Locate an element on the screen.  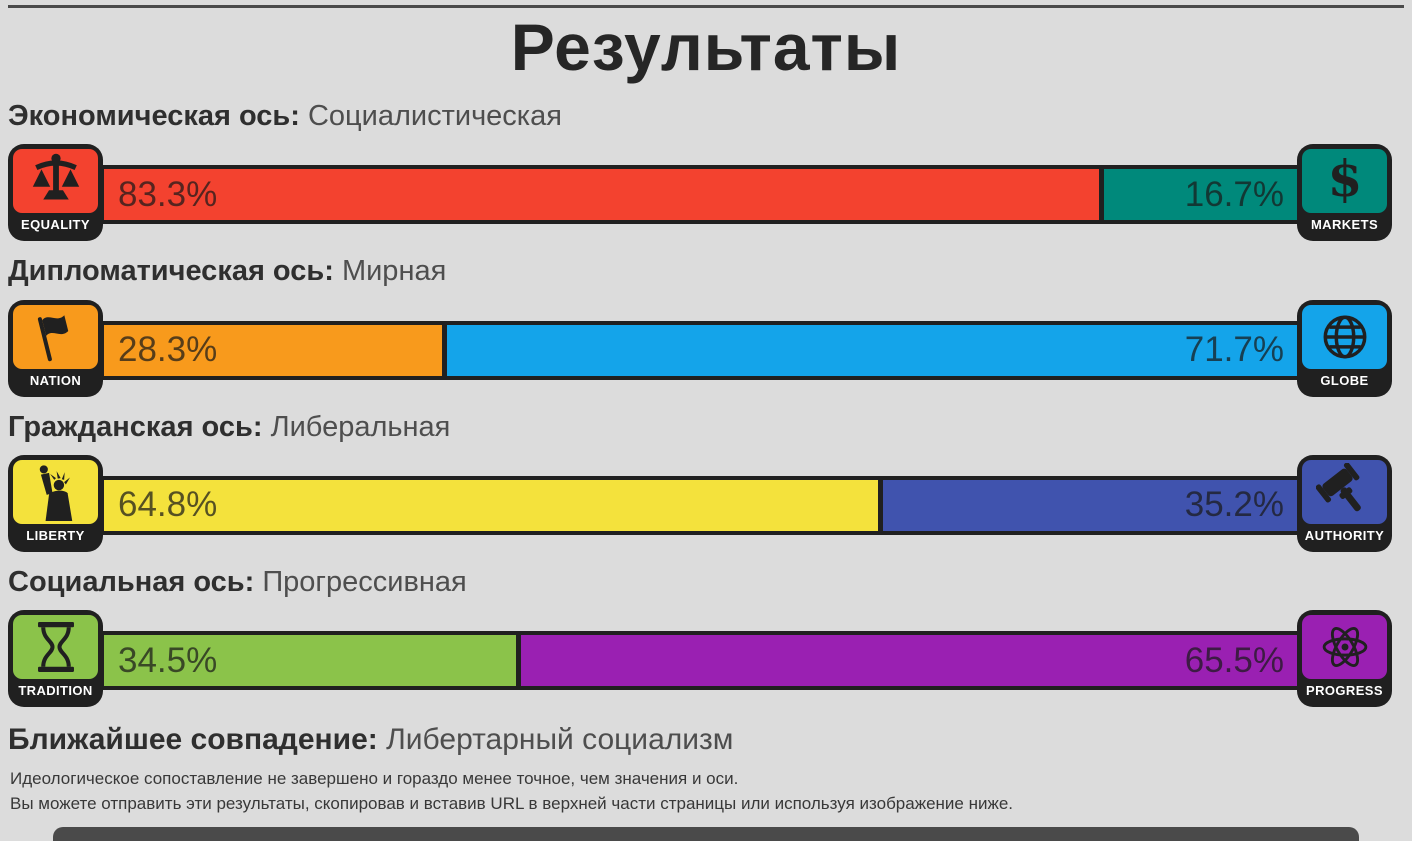
equality-percent: 83.3% is located at coordinates (168, 194).